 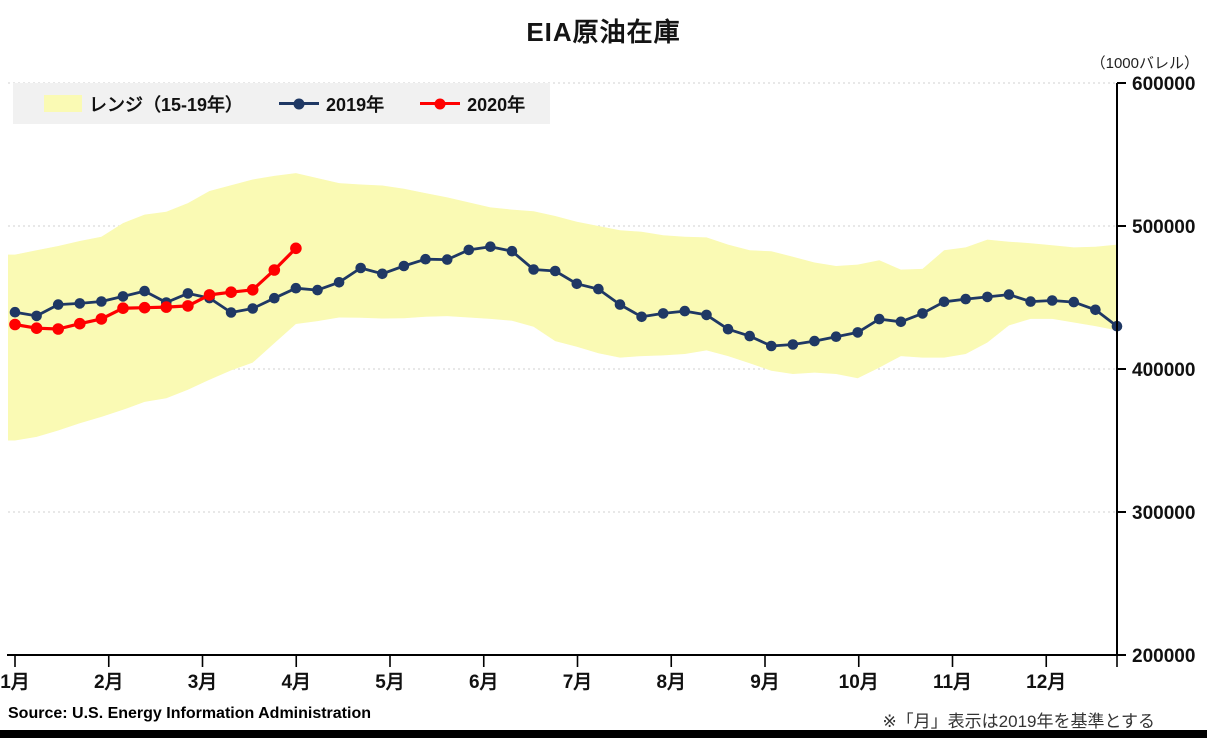 I want to click on line-2019年, so click(x=566, y=296).